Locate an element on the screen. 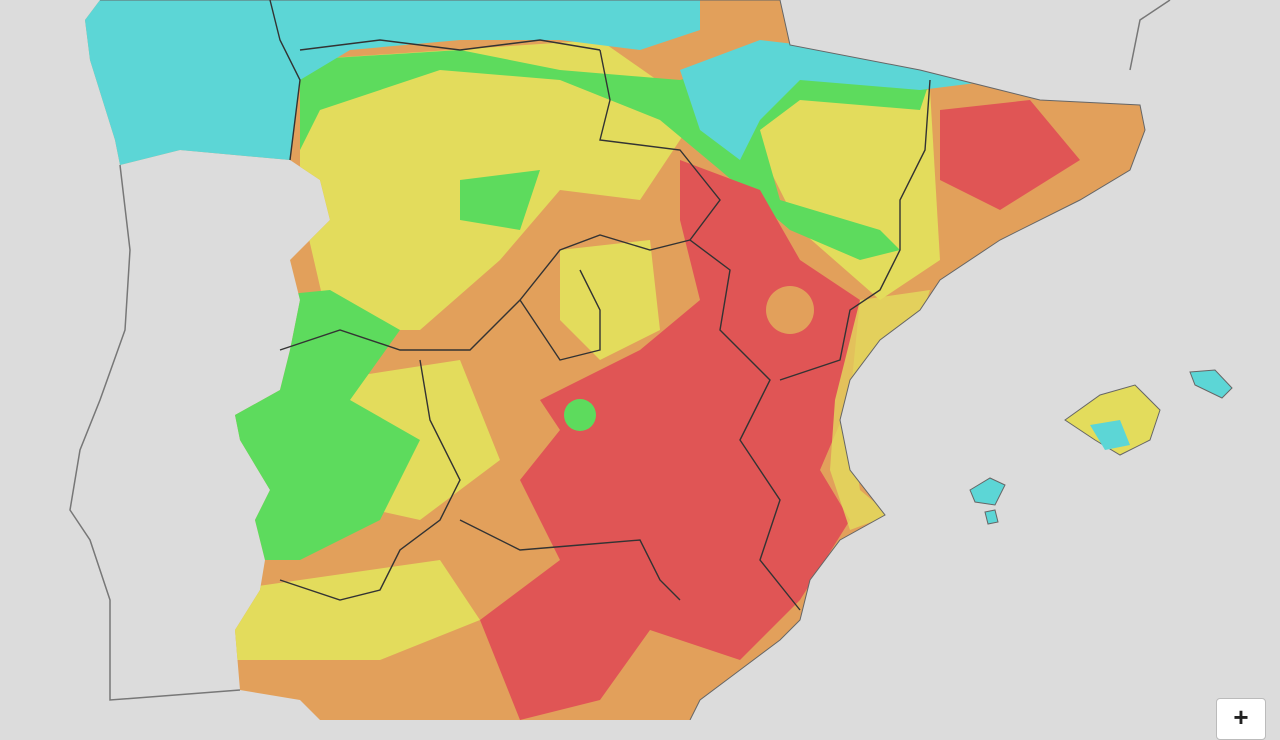 The height and width of the screenshot is (740, 1280). ibiza is located at coordinates (987, 491).